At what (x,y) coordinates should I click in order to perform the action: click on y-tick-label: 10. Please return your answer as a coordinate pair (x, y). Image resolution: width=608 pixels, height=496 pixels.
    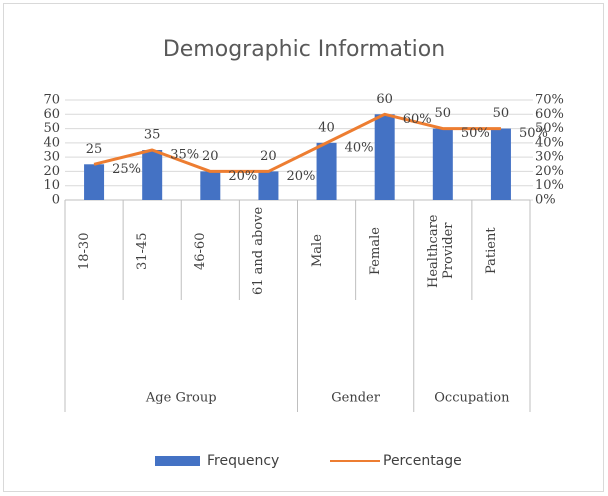
    Looking at the image, I should click on (51, 185).